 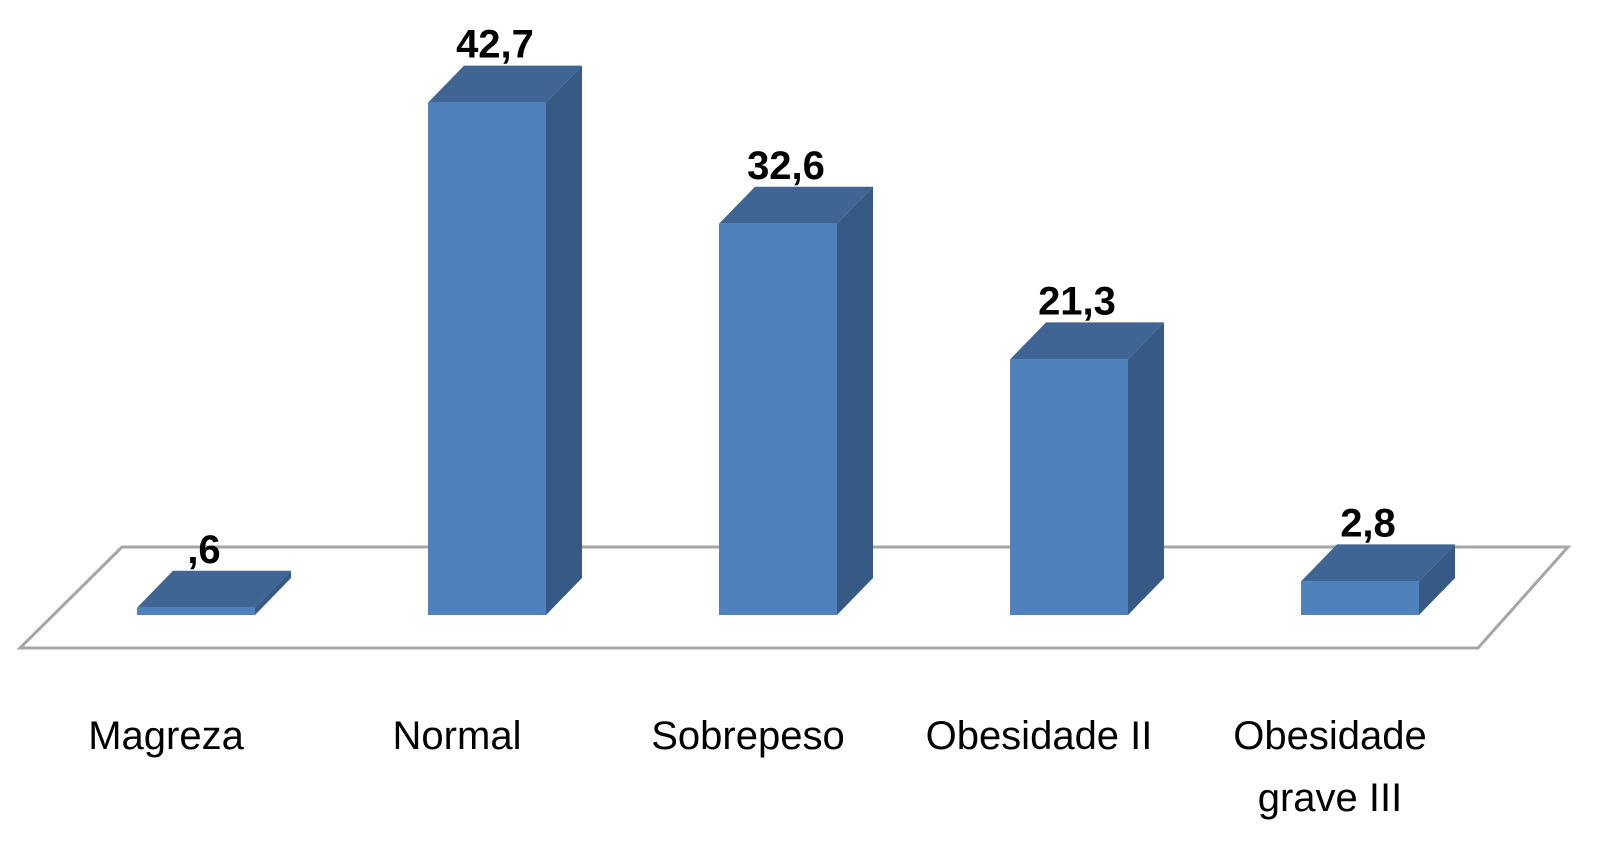 What do you see at coordinates (1039, 736) in the screenshot?
I see `x-tick-label: Obesidade II` at bounding box center [1039, 736].